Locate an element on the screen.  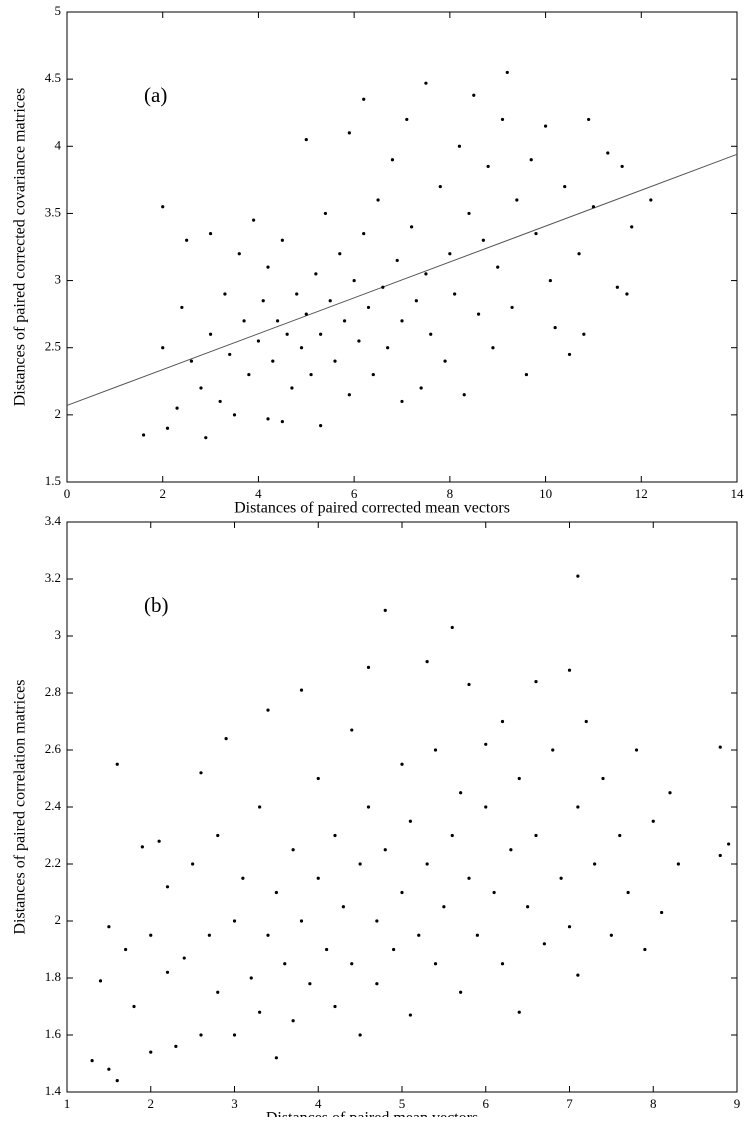
y-tick-label: 2 is located at coordinates (58, 919).